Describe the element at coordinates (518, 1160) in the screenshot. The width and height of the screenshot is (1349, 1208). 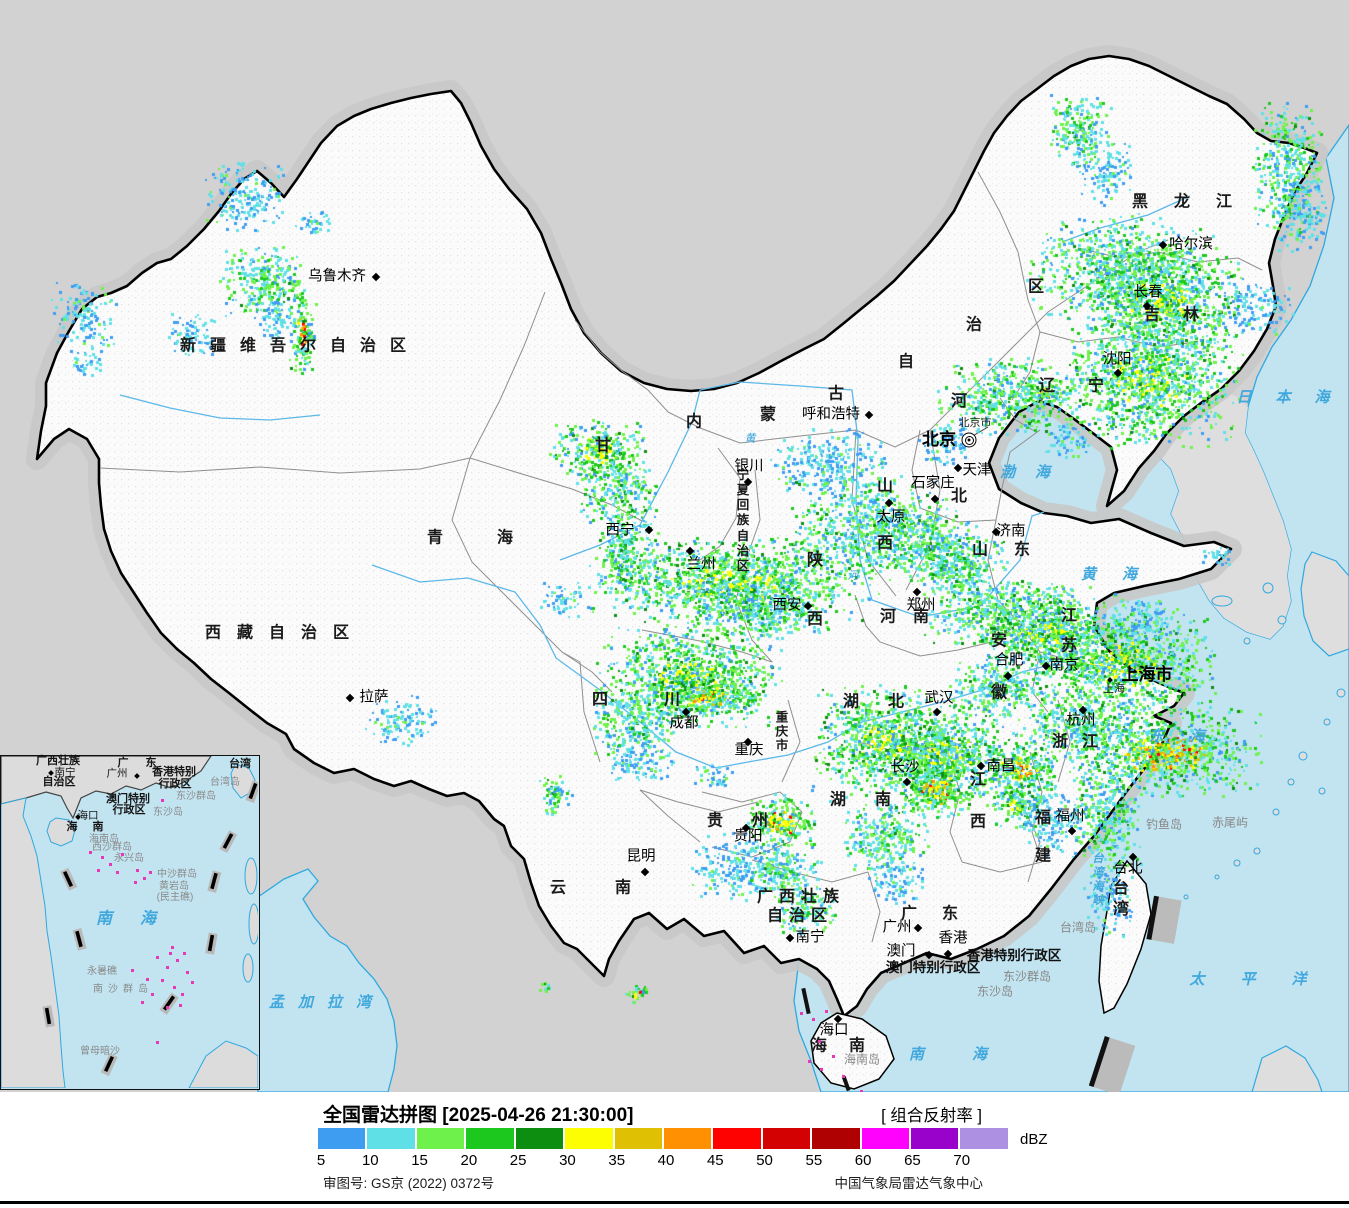
I see `tick-25: 25` at that location.